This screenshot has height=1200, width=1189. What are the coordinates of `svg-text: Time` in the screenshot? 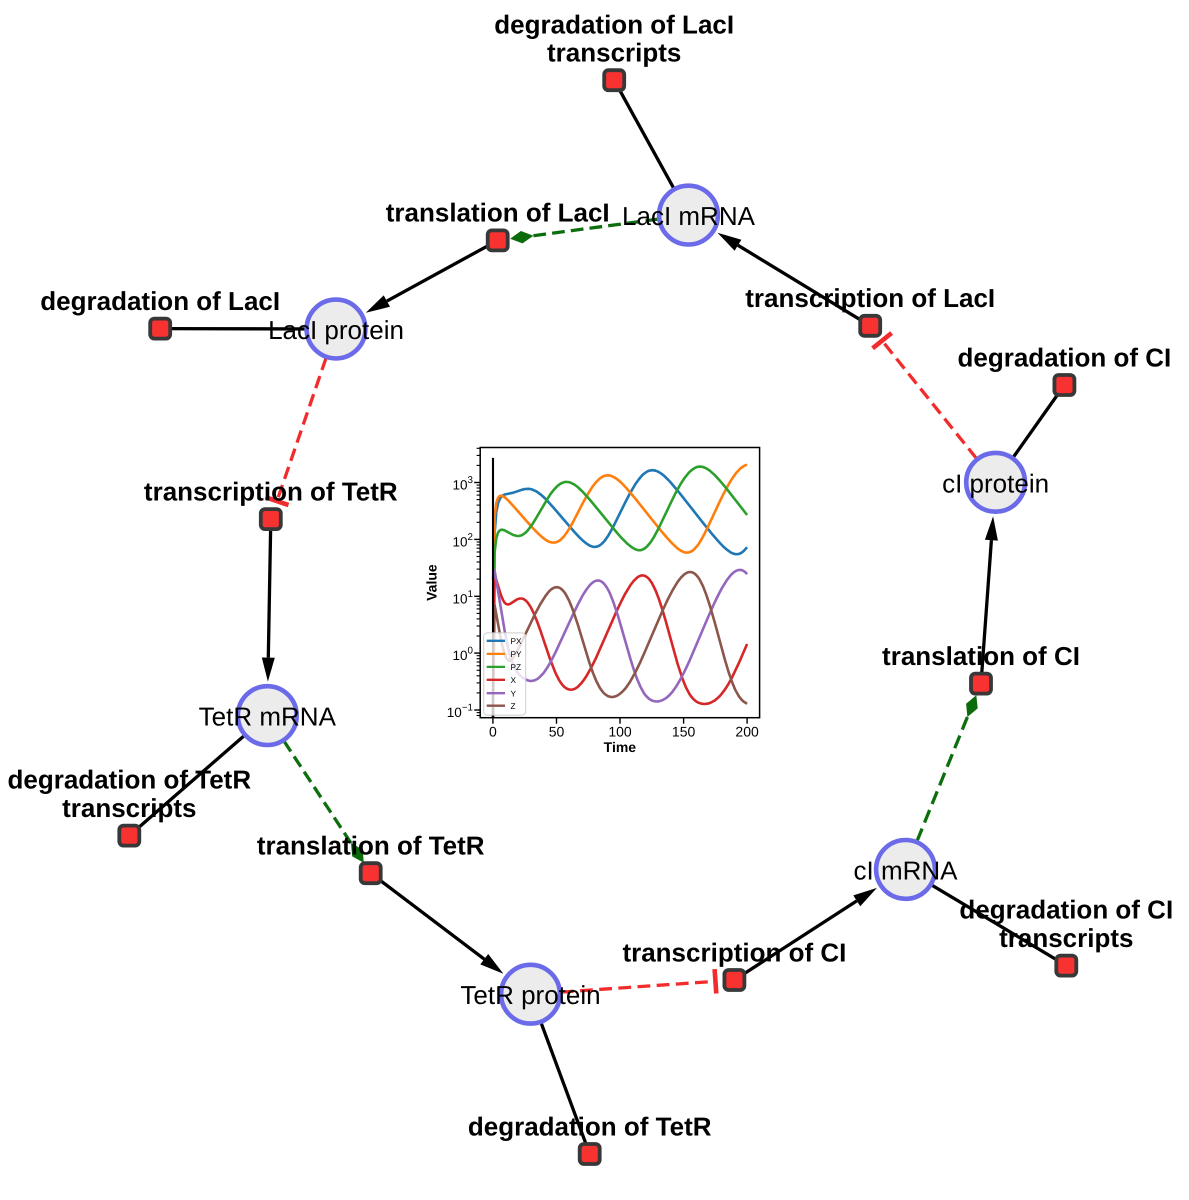 It's located at (620, 747).